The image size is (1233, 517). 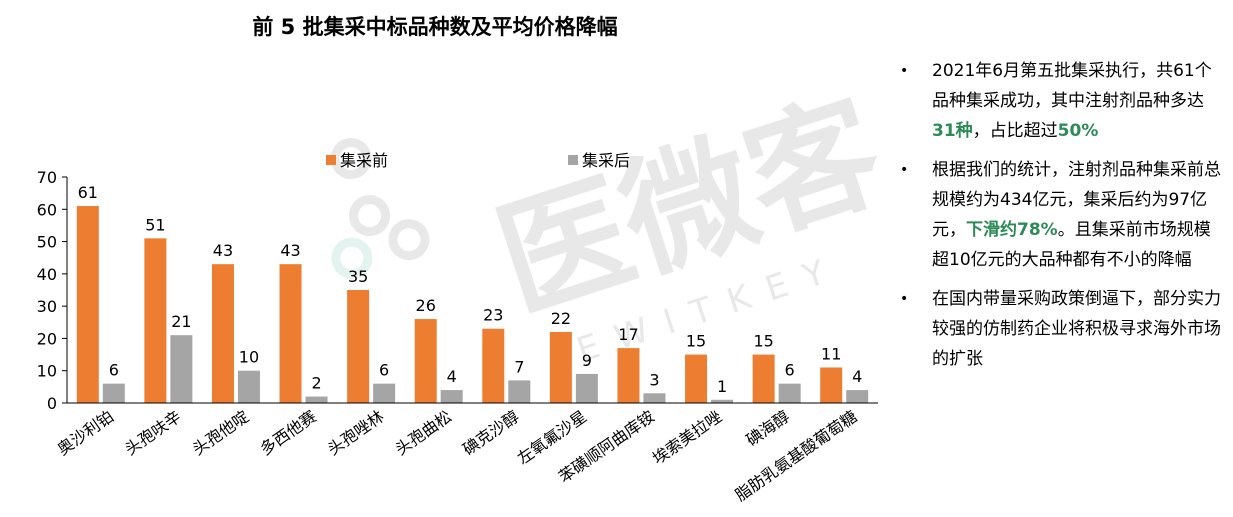 What do you see at coordinates (628, 334) in the screenshot?
I see `data-label: 17` at bounding box center [628, 334].